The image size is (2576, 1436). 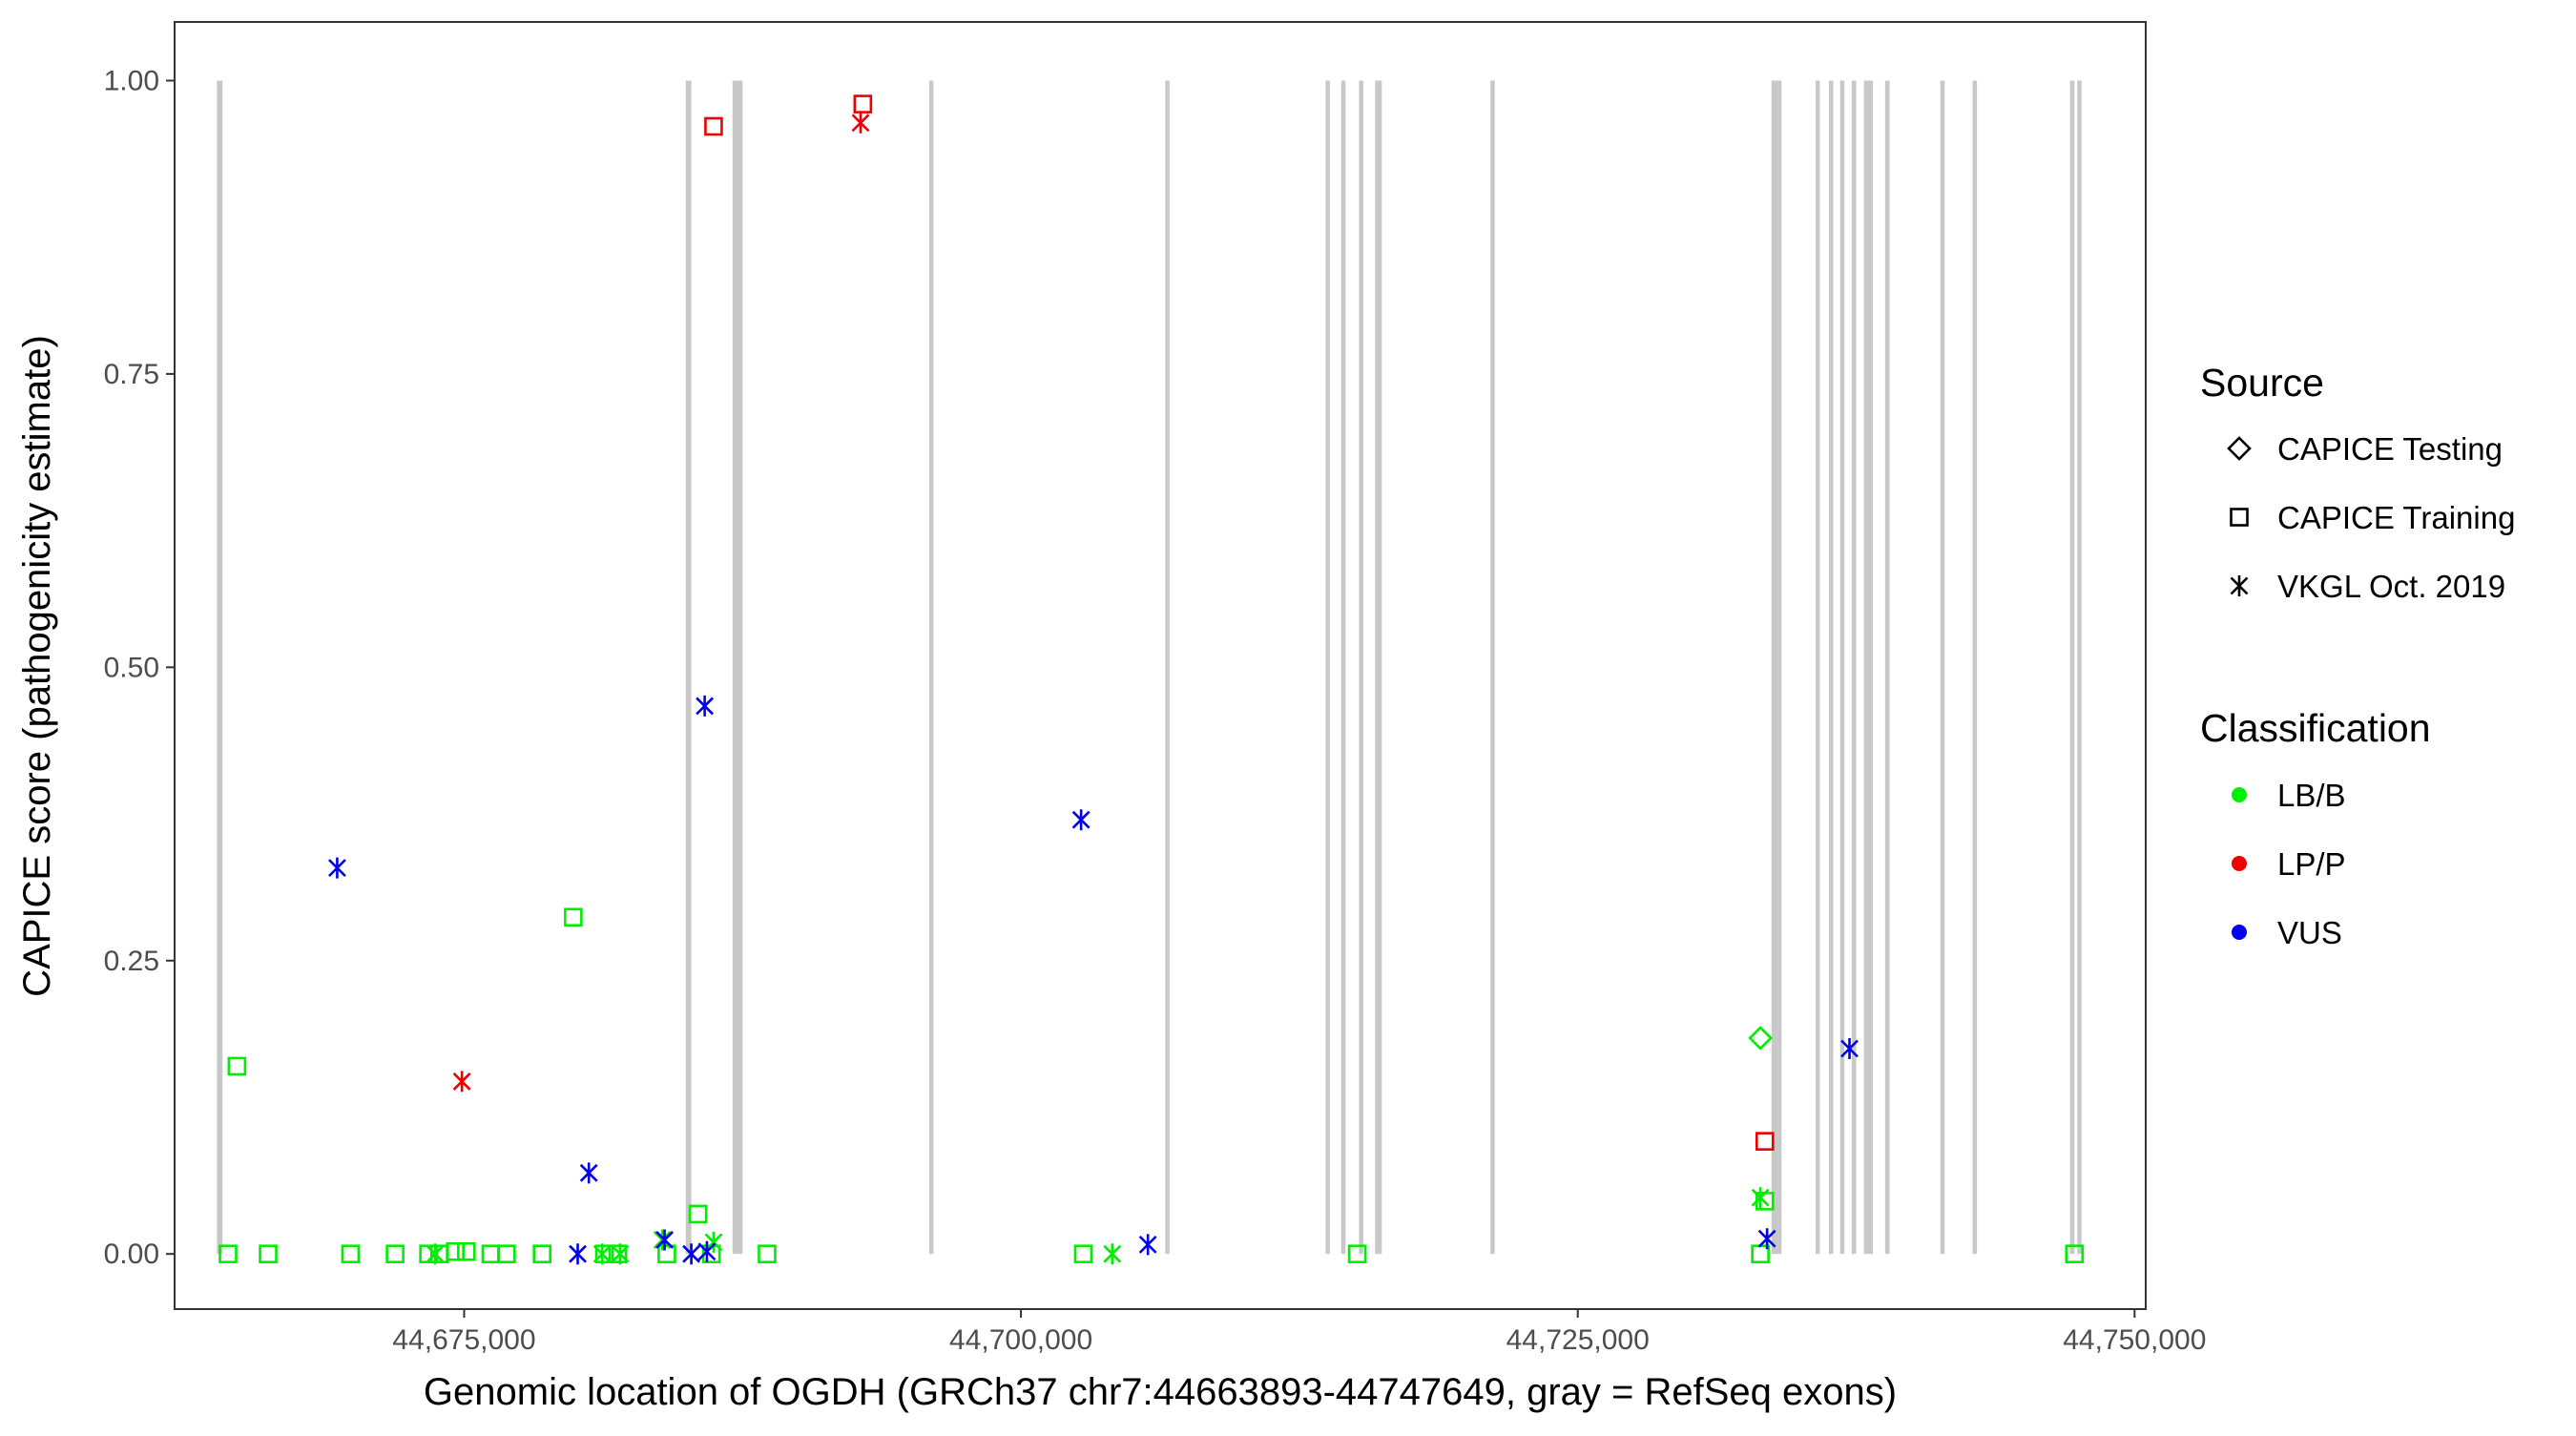 What do you see at coordinates (131, 1254) in the screenshot?
I see `y-tick-label: 0.00` at bounding box center [131, 1254].